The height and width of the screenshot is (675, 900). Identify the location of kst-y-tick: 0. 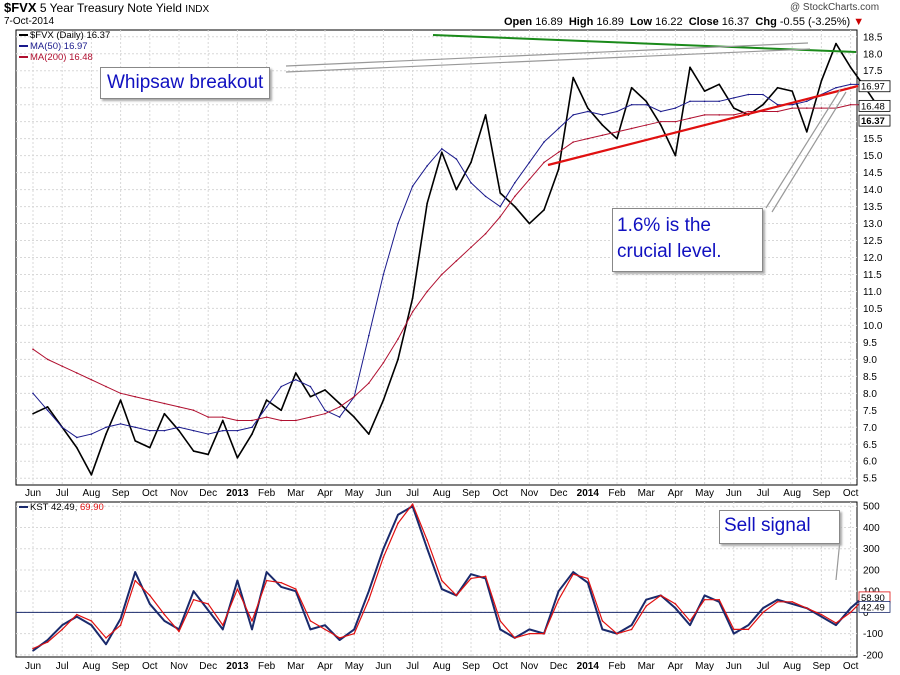
(866, 613).